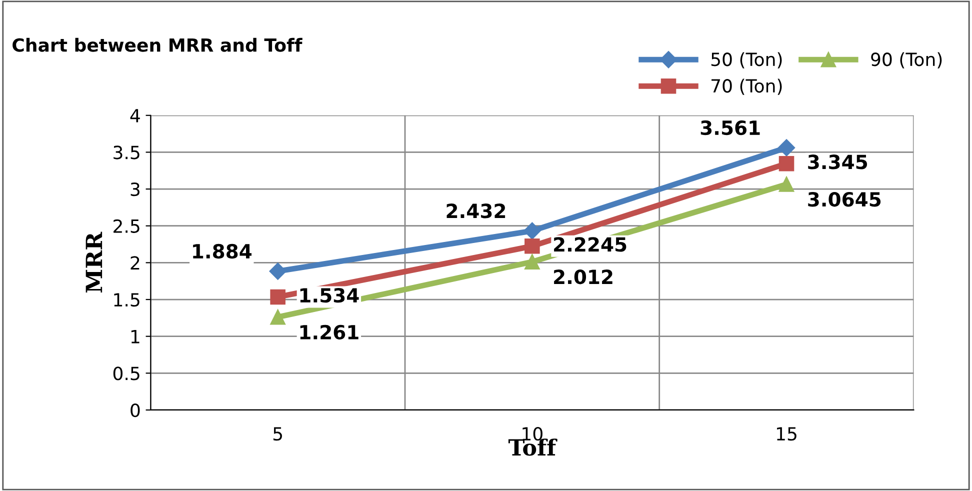 This screenshot has height=491, width=972. What do you see at coordinates (590, 244) in the screenshot?
I see `data-label: 2.2245` at bounding box center [590, 244].